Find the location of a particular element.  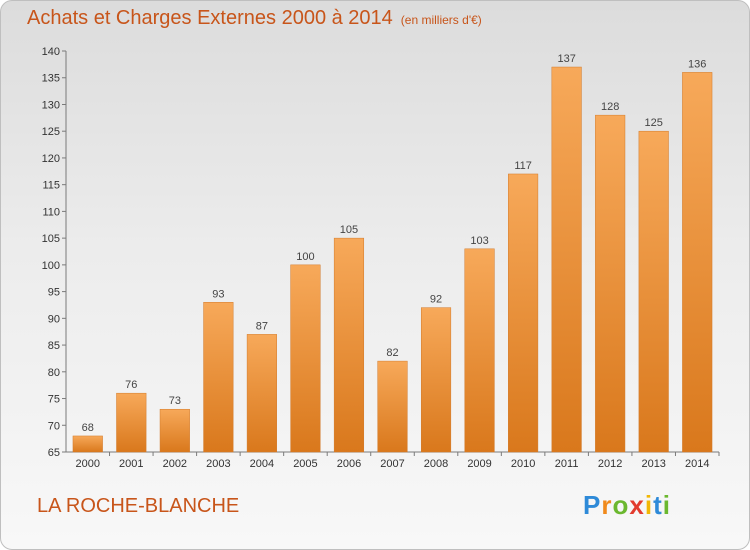

data-label-2009: 103 is located at coordinates (479, 241).